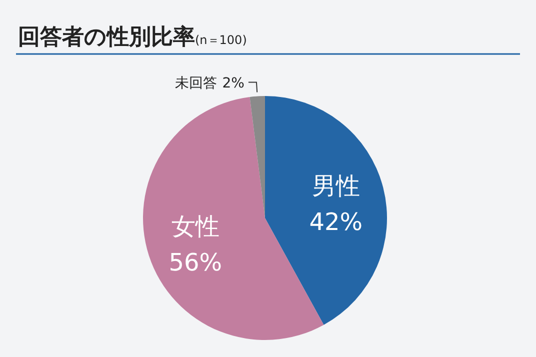  Describe the element at coordinates (221, 40) in the screenshot. I see `chart-subtitle: (n＝100)` at that location.